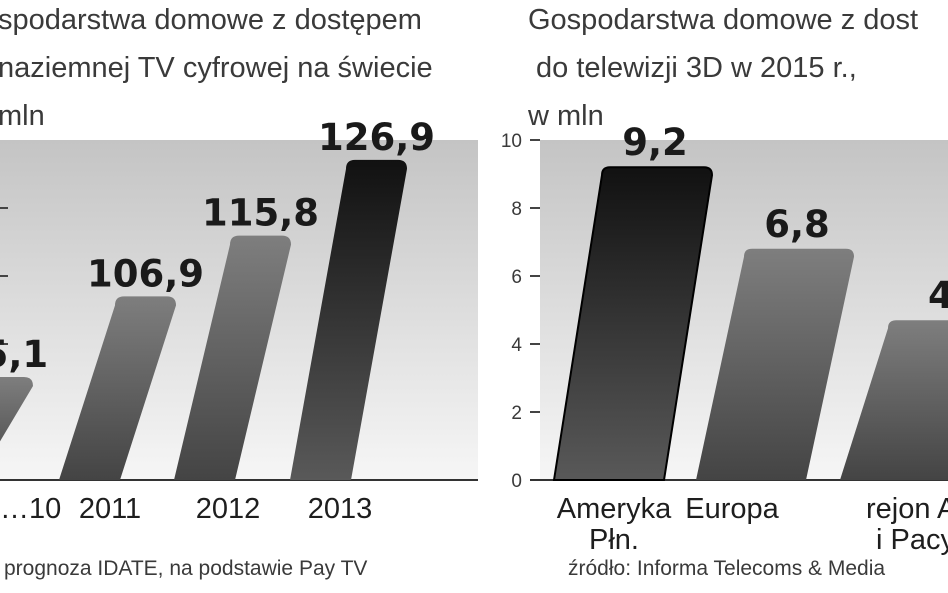 The image size is (948, 593). I want to click on right-value-labels: 9,2 6,8 4,, so click(785, 219).